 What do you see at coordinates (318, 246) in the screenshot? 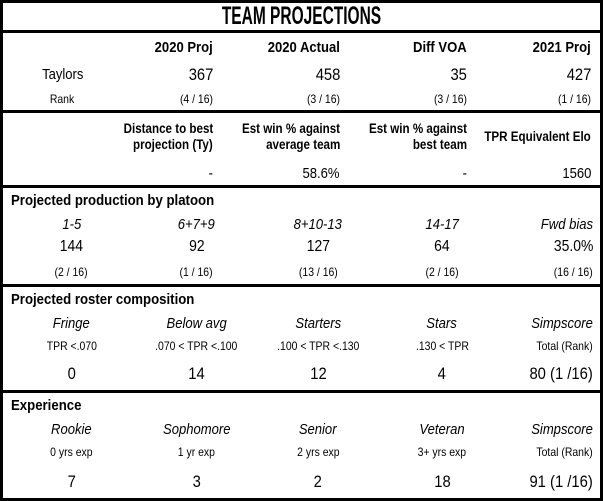
I see `platoon-value: 127` at bounding box center [318, 246].